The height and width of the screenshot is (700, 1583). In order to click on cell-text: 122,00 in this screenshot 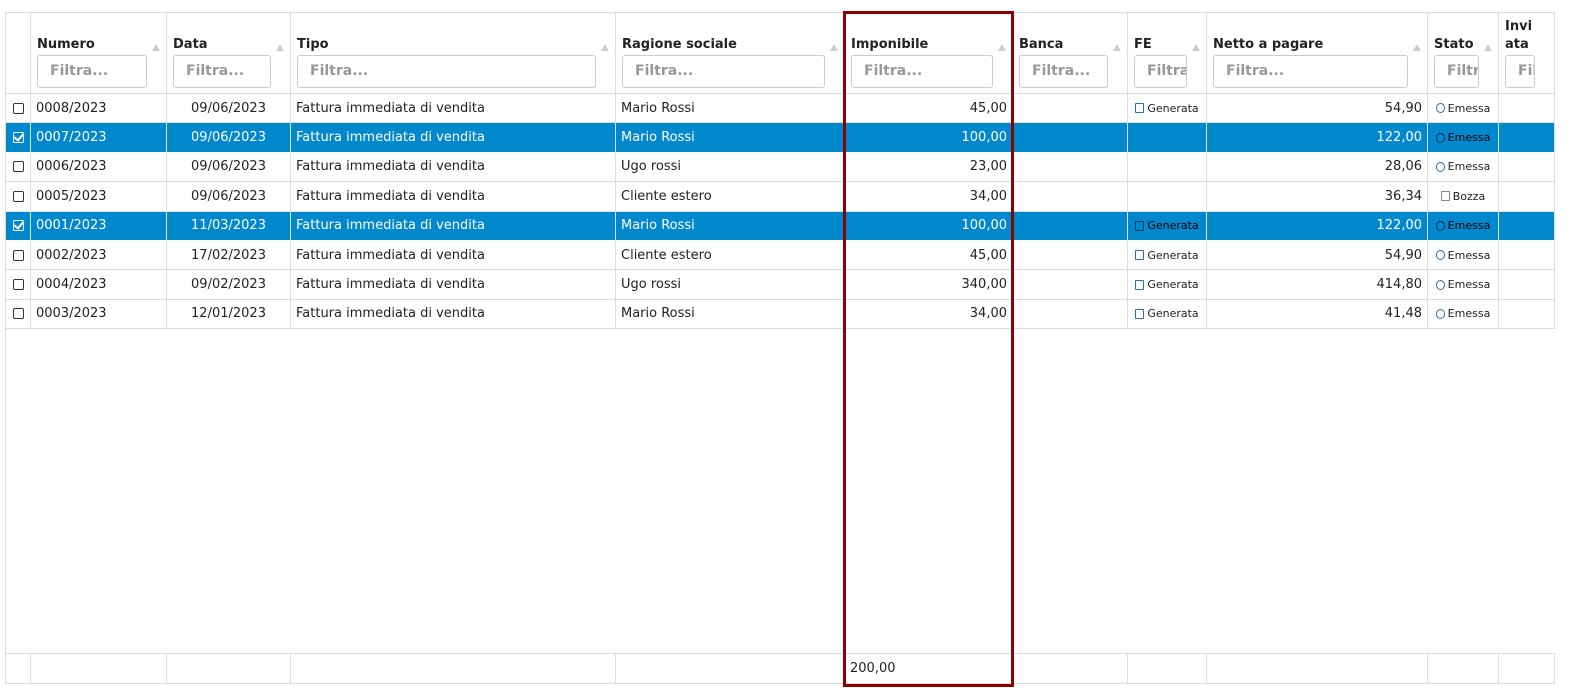, I will do `click(1399, 138)`.